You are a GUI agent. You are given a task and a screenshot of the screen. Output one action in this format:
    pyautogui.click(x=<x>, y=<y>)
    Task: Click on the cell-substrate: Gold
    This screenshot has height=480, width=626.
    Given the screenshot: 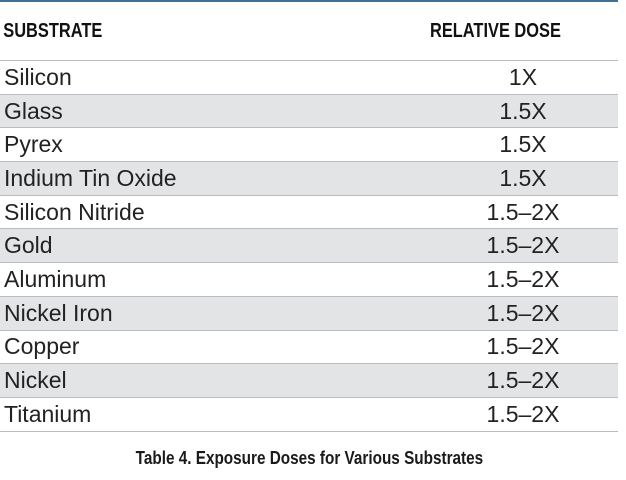 What is the action you would take?
    pyautogui.click(x=28, y=245)
    